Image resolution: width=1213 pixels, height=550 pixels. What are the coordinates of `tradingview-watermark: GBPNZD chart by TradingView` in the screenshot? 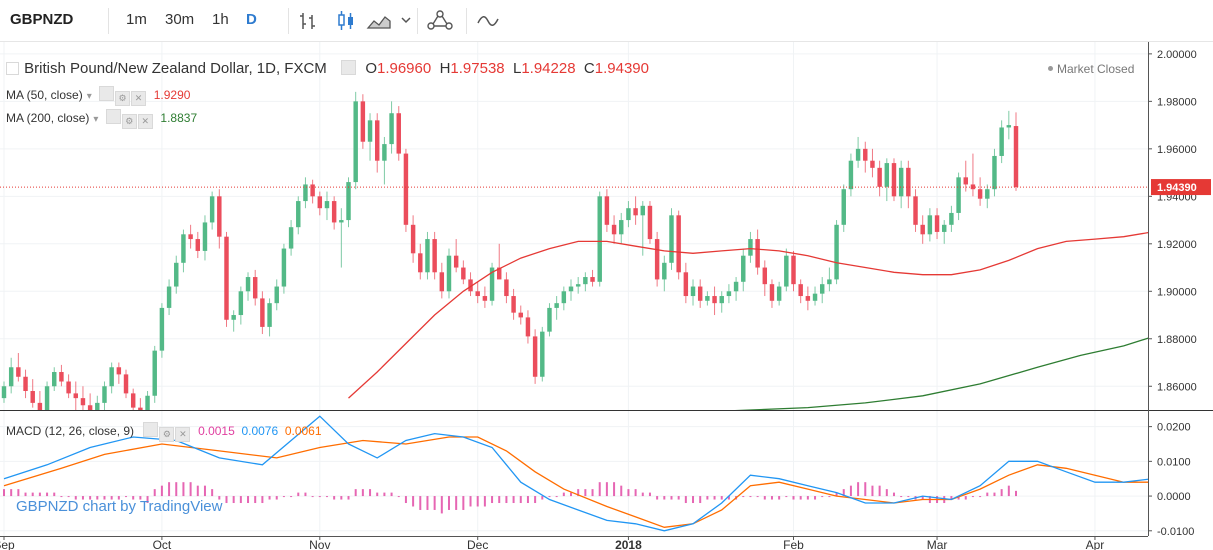 It's located at (119, 506).